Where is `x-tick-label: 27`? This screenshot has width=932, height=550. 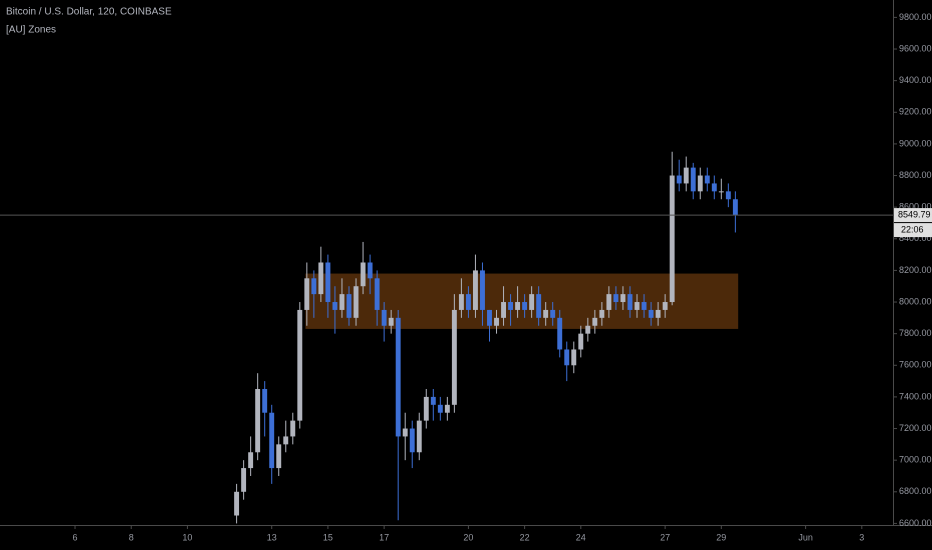
x-tick-label: 27 is located at coordinates (665, 537).